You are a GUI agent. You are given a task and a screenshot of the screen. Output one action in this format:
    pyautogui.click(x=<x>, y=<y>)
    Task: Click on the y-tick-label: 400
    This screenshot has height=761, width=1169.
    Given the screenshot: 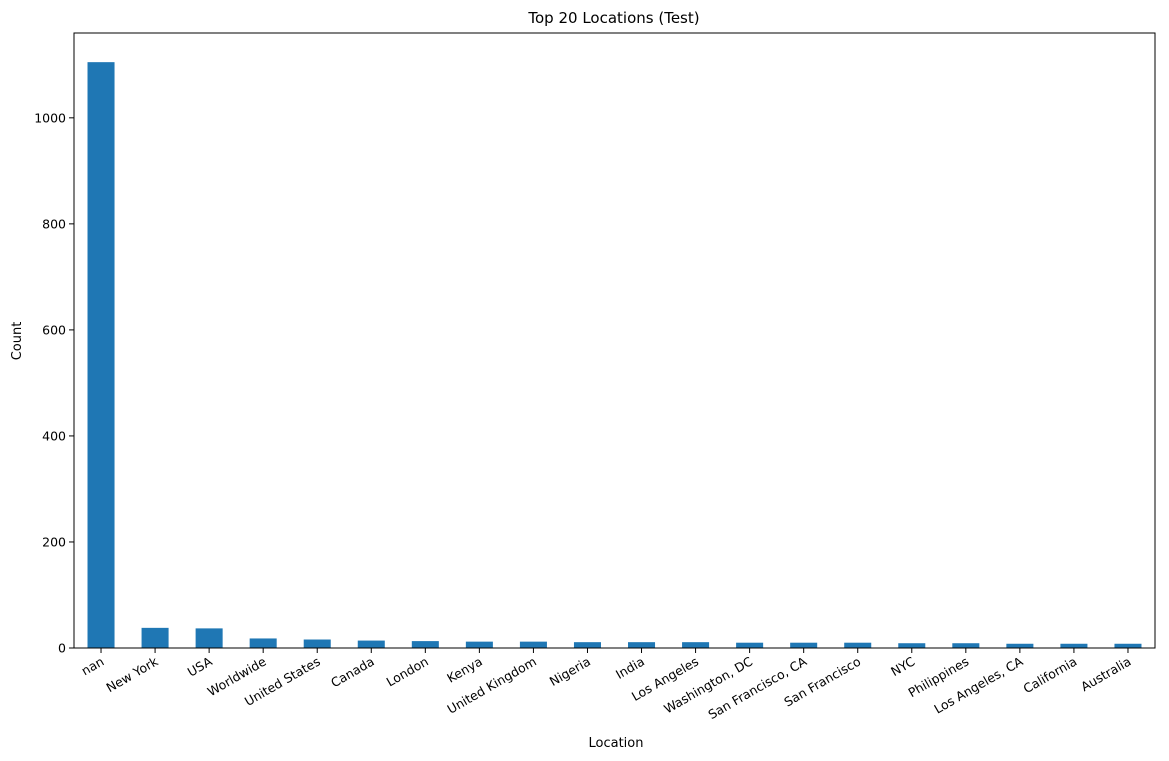 What is the action you would take?
    pyautogui.click(x=54, y=435)
    